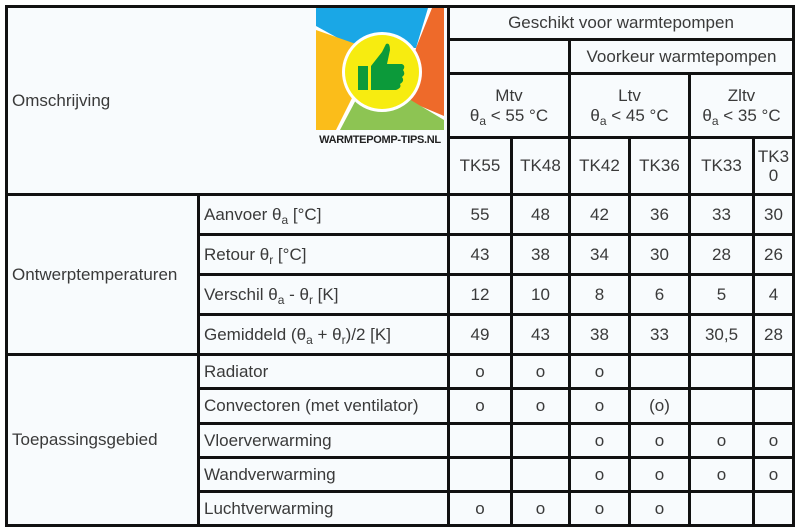 This screenshot has height=532, width=800. I want to click on value-cell-tk36: 36, so click(659, 214).